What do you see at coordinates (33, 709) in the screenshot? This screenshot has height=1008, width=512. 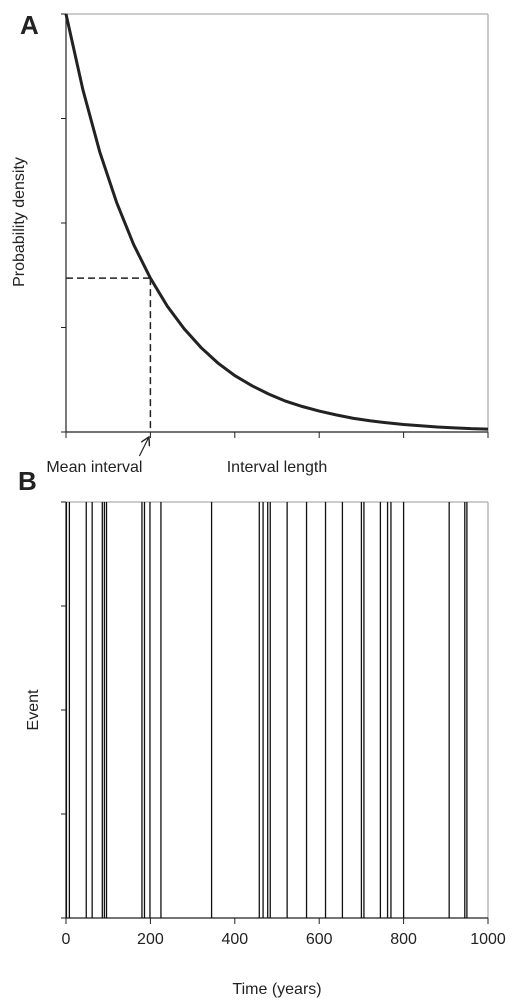 I see `y-axis-label: Event` at bounding box center [33, 709].